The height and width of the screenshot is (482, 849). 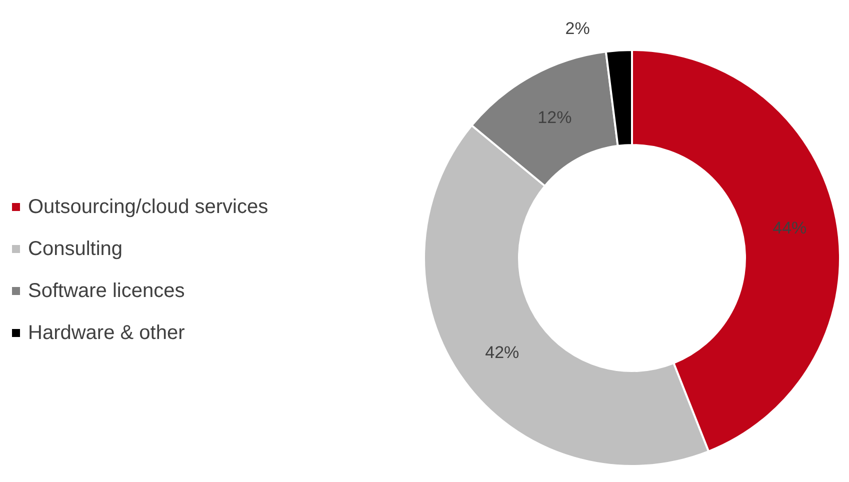 I want to click on data-label: 12%, so click(x=555, y=117).